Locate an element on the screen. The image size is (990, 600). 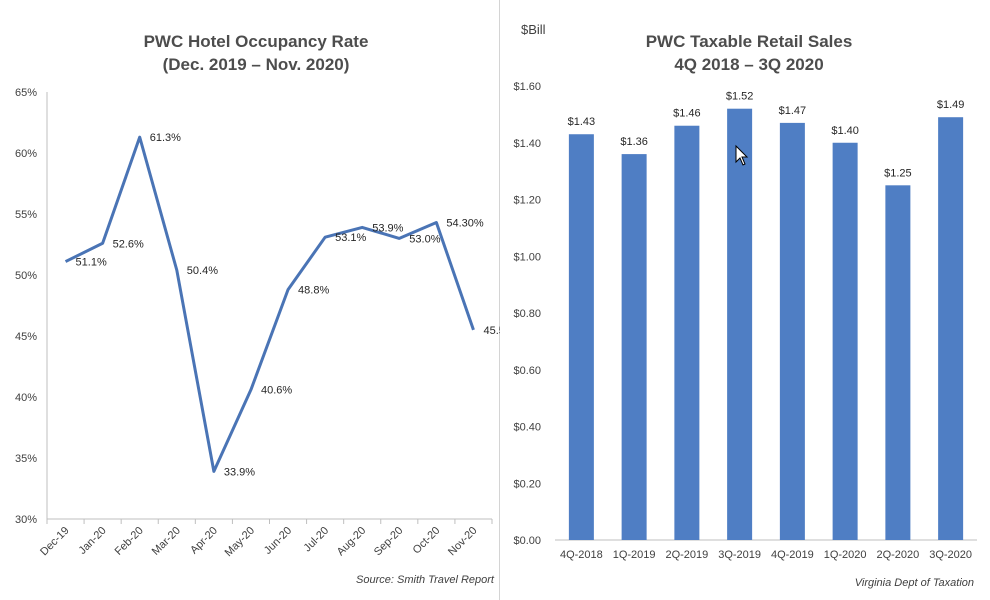
sales-x-tick-label: 4Q-2019 is located at coordinates (792, 555).